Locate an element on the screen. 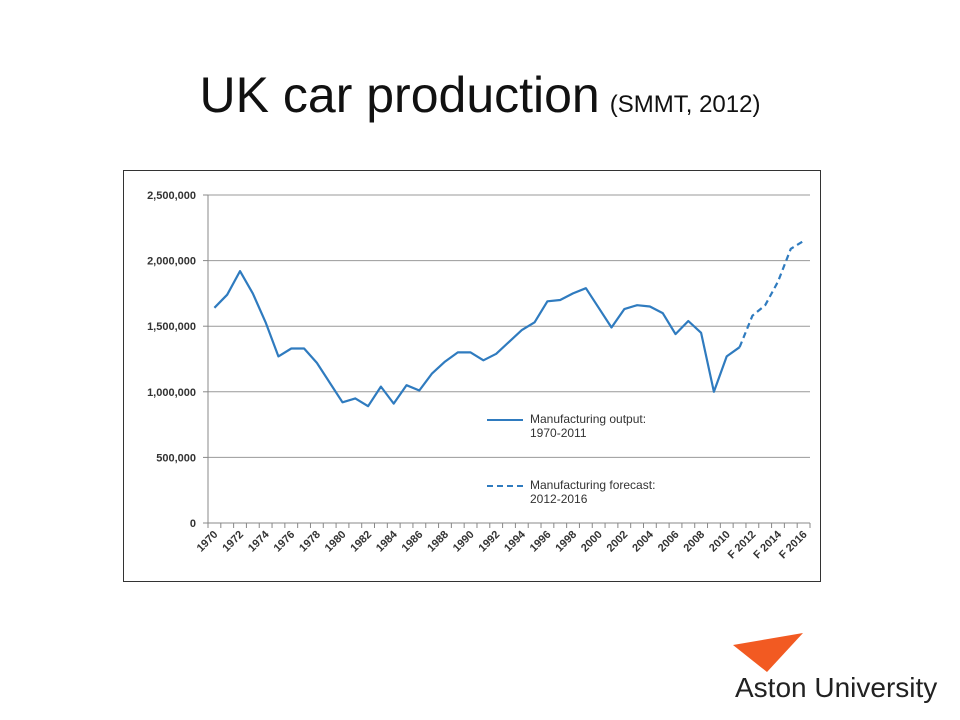 This screenshot has height=720, width=960. y-tick-label: 1,500,000 is located at coordinates (171, 327).